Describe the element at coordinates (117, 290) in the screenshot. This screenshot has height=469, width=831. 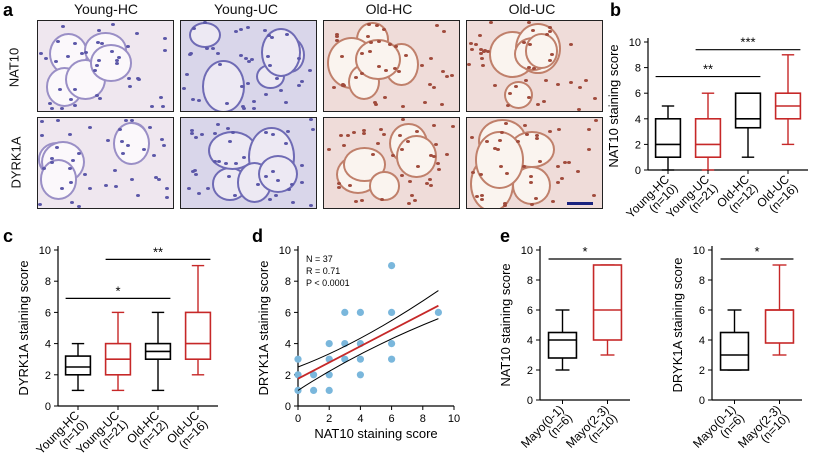
I see `significance-label: *` at that location.